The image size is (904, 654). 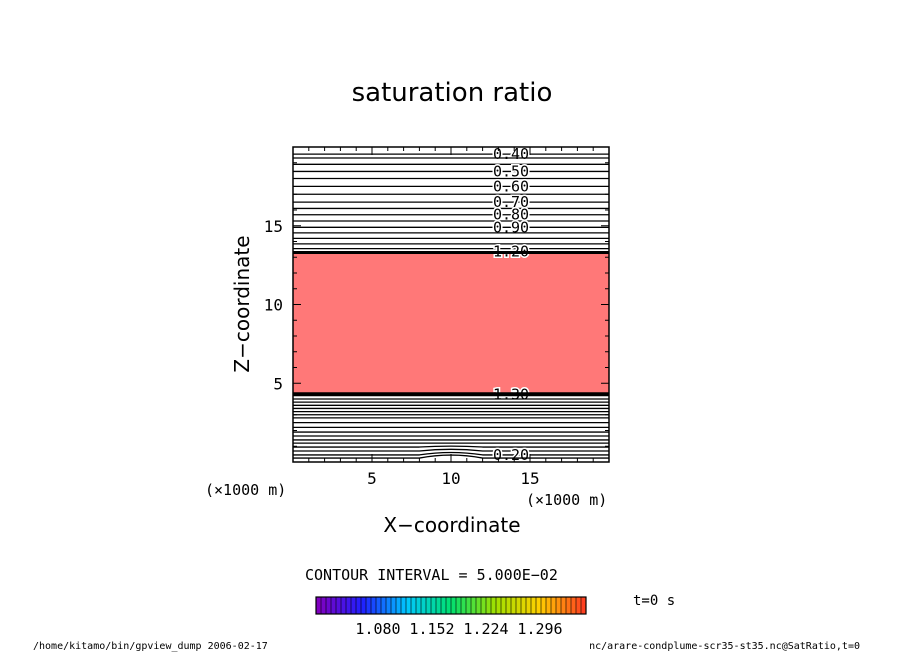 What do you see at coordinates (377, 629) in the screenshot?
I see `colorbar-label: 1.080` at bounding box center [377, 629].